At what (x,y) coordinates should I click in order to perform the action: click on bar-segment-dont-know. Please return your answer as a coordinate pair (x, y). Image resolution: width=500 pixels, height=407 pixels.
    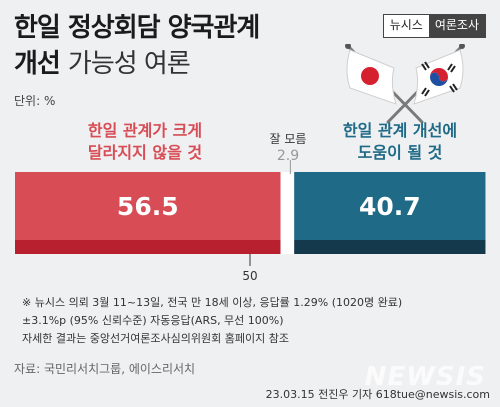
    Looking at the image, I should click on (287, 206).